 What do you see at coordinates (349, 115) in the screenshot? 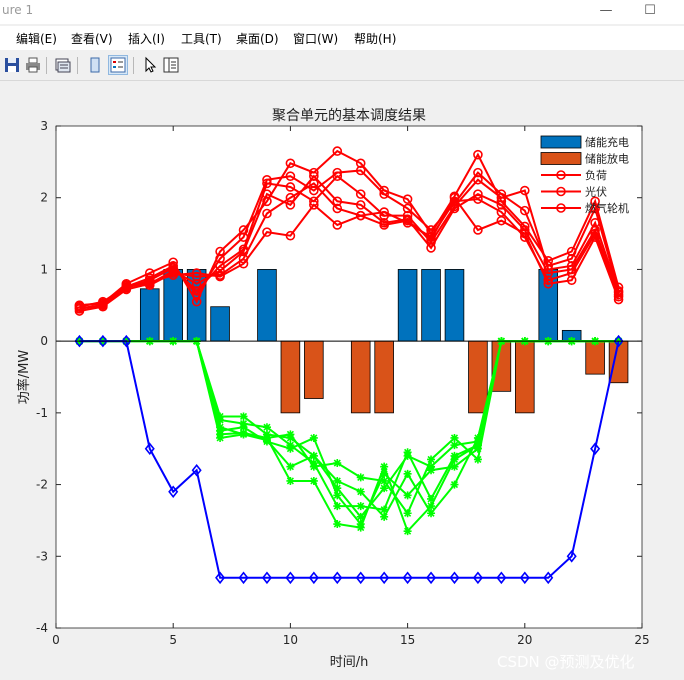
I see `chart-title: 聚合单元的基本调度结果` at bounding box center [349, 115].